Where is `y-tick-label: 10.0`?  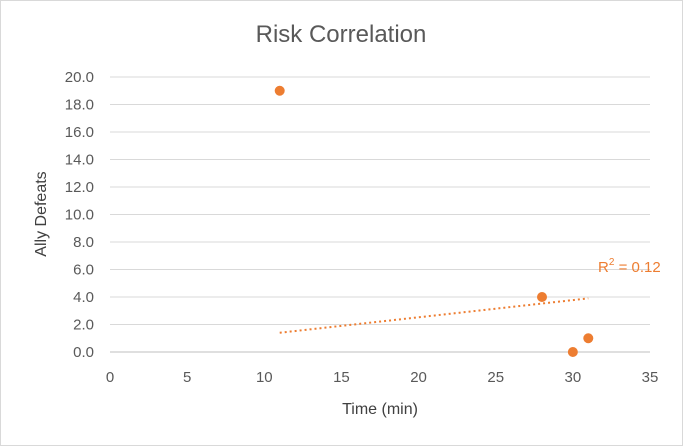
y-tick-label: 10.0 is located at coordinates (79, 215).